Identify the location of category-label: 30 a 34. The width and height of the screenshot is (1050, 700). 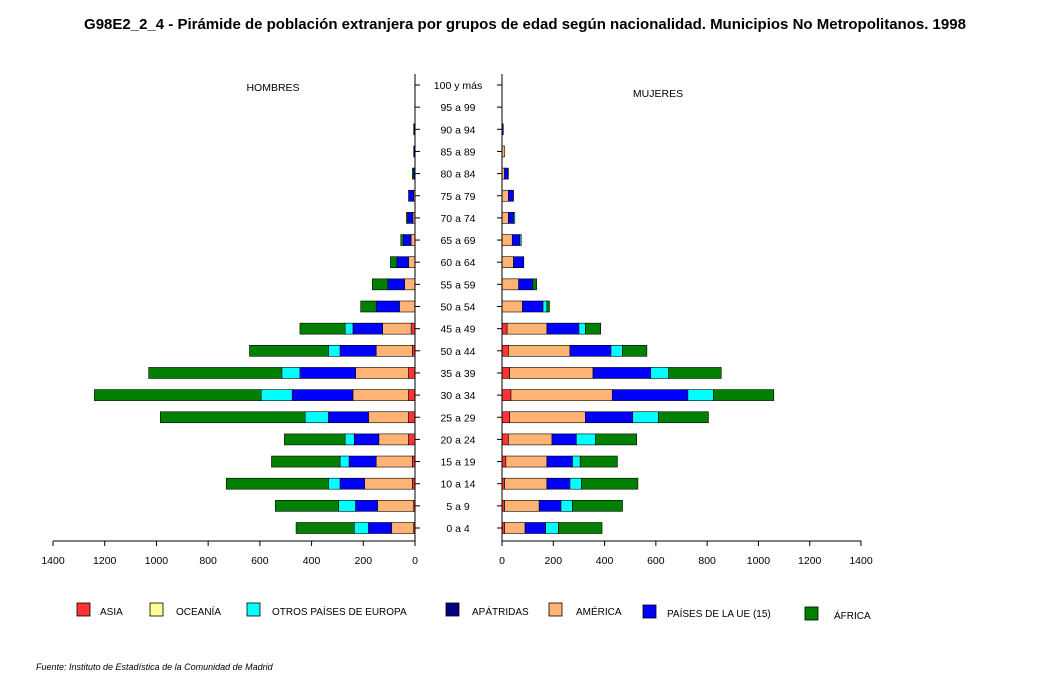
(457, 396).